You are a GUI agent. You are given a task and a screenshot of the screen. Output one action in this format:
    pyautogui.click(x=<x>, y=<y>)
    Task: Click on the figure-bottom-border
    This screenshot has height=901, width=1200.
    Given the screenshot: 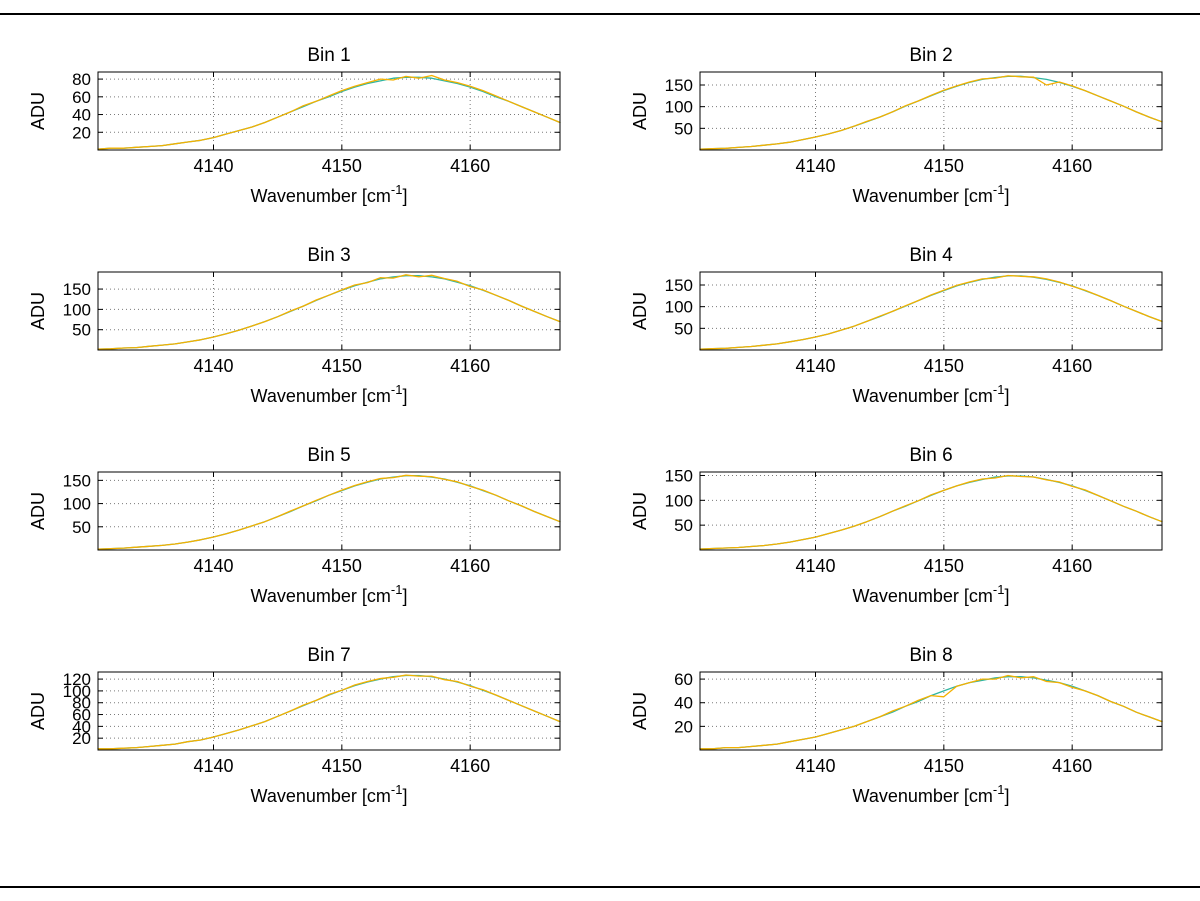 What is the action you would take?
    pyautogui.click(x=600, y=887)
    